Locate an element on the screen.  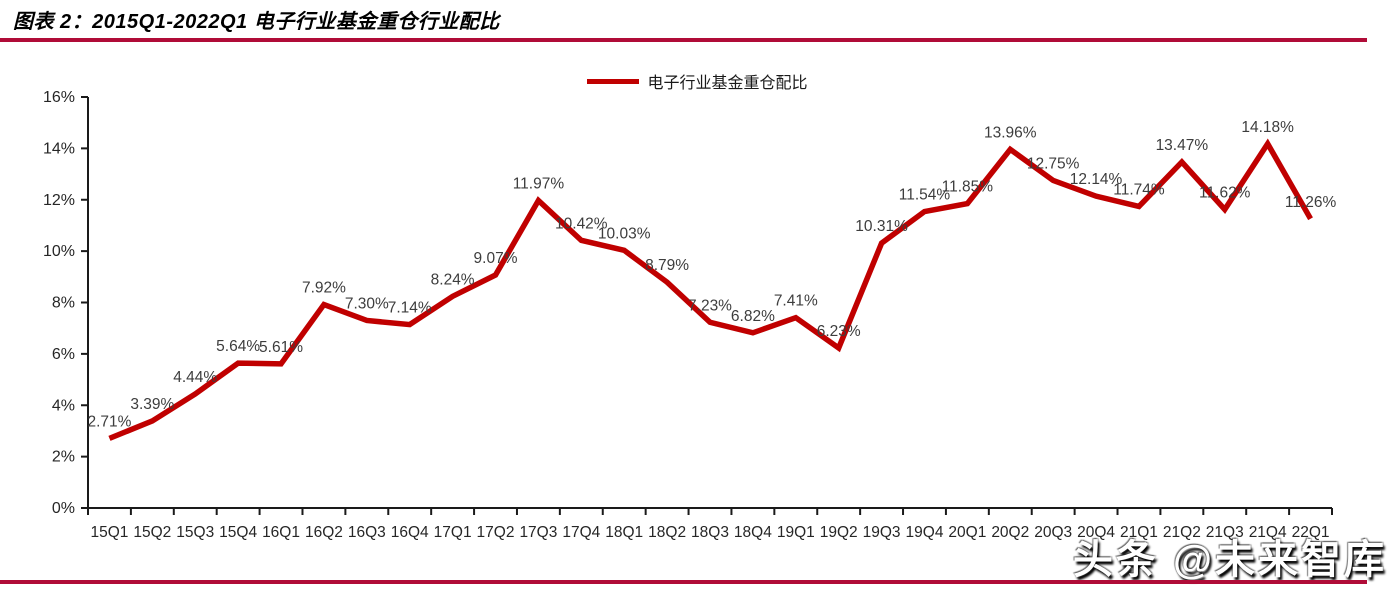
x-axis-tick-label: 15Q3 is located at coordinates (195, 532).